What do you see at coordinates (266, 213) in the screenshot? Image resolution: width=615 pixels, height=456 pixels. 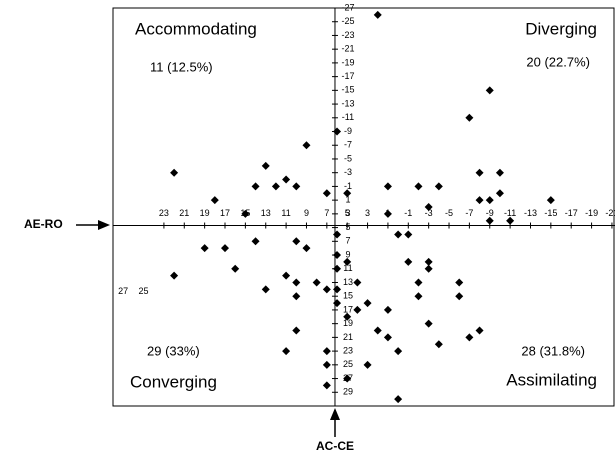 I see `x-tick-label: 13` at bounding box center [266, 213].